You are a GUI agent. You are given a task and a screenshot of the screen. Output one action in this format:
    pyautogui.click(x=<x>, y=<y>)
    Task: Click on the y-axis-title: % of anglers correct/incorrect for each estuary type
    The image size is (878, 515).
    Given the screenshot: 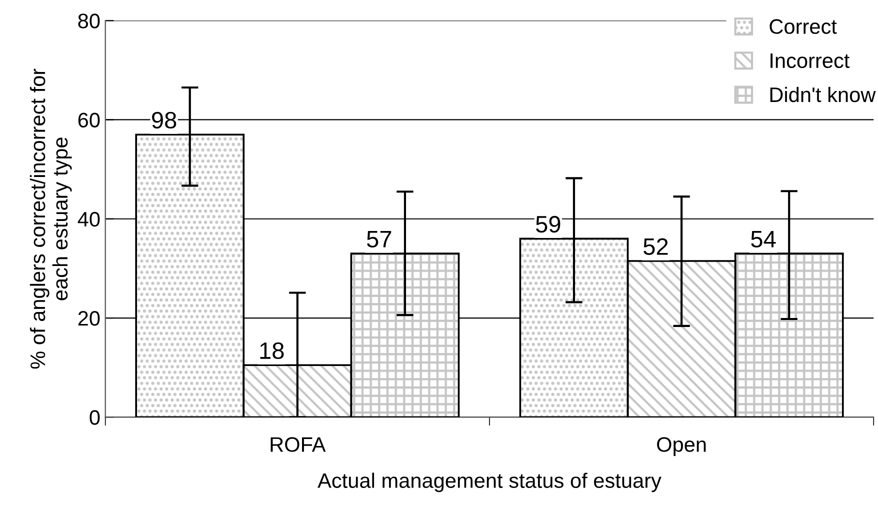 What is the action you would take?
    pyautogui.click(x=51, y=218)
    